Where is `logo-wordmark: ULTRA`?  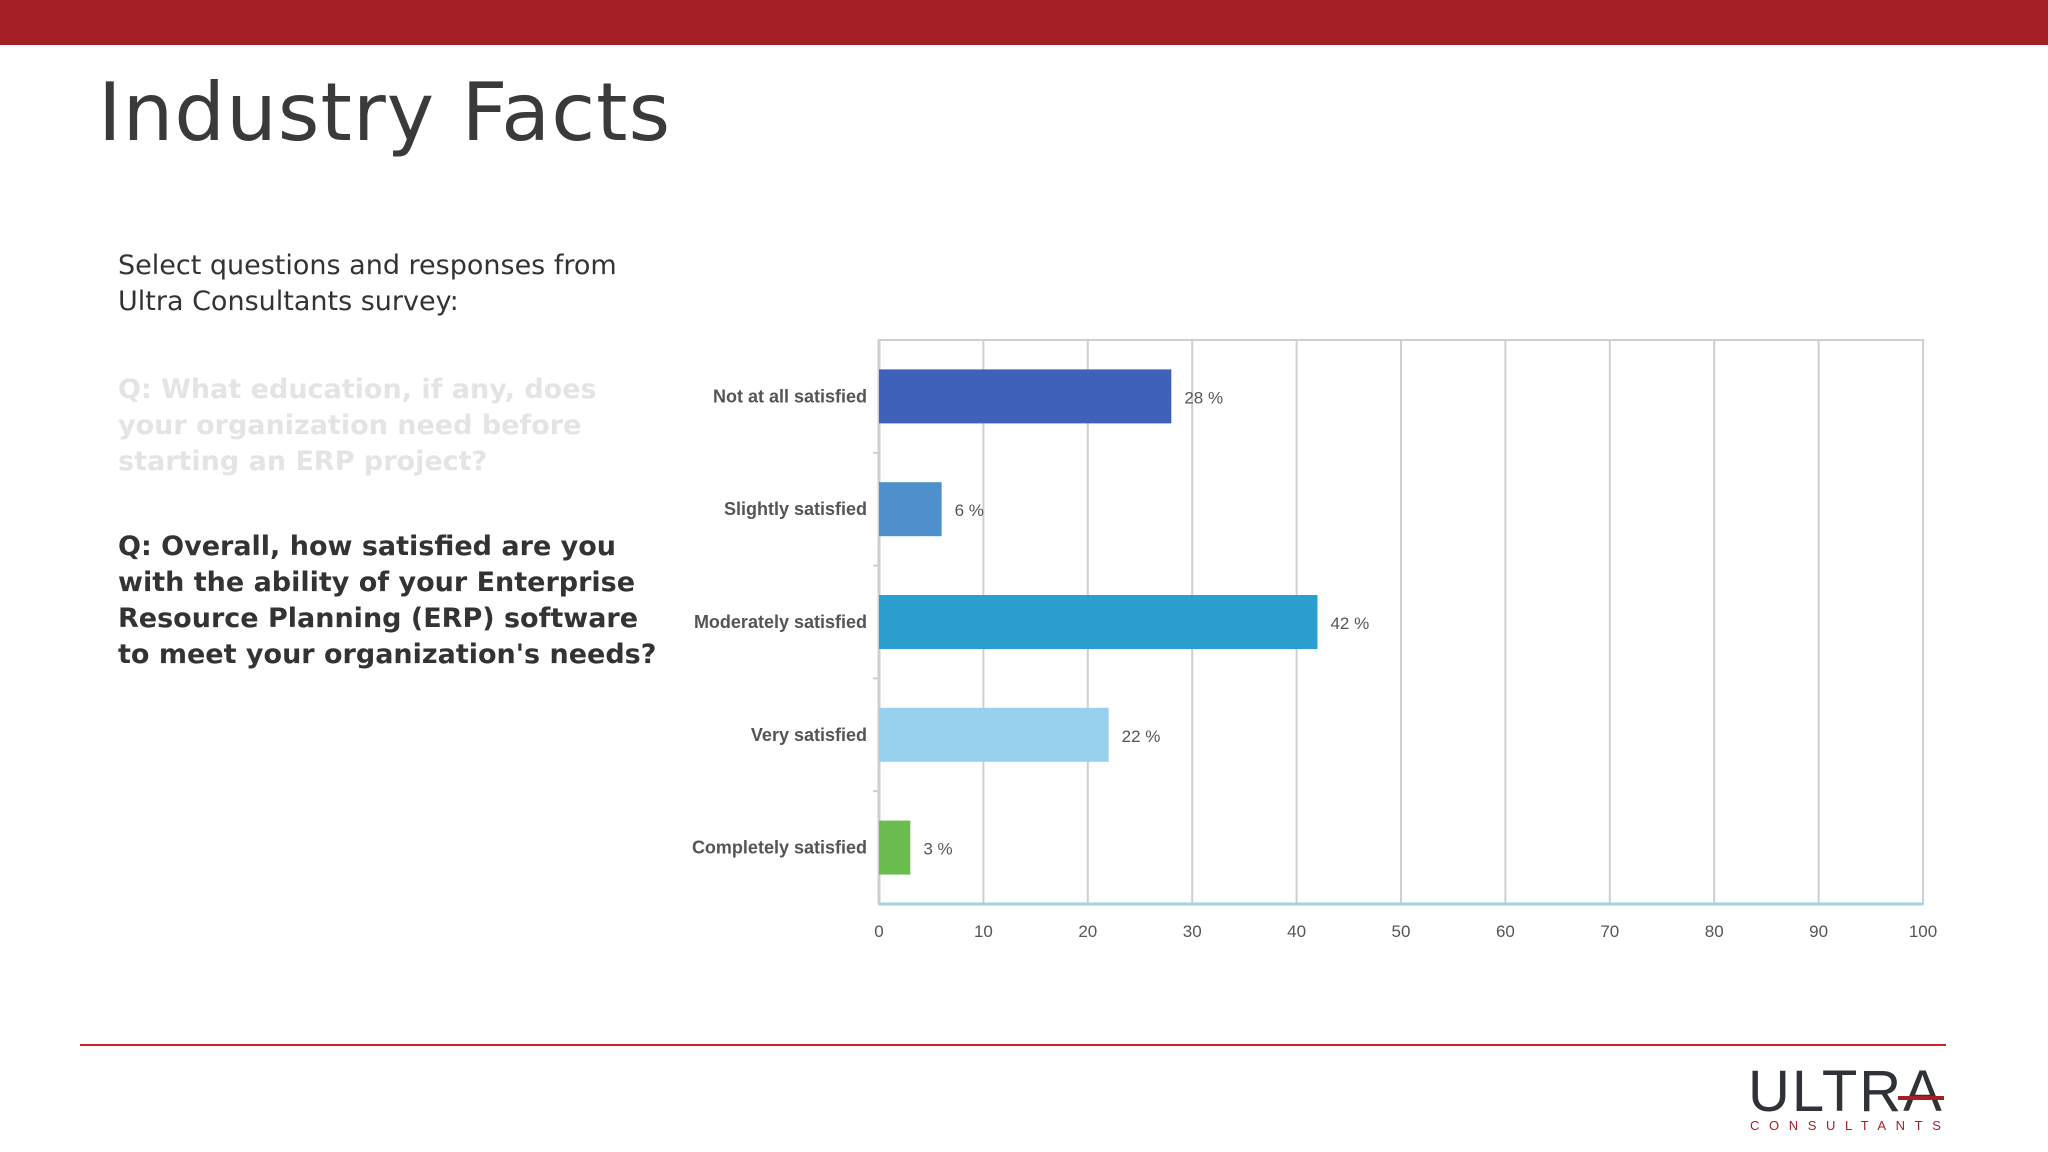 logo-wordmark: ULTRA is located at coordinates (1846, 1091).